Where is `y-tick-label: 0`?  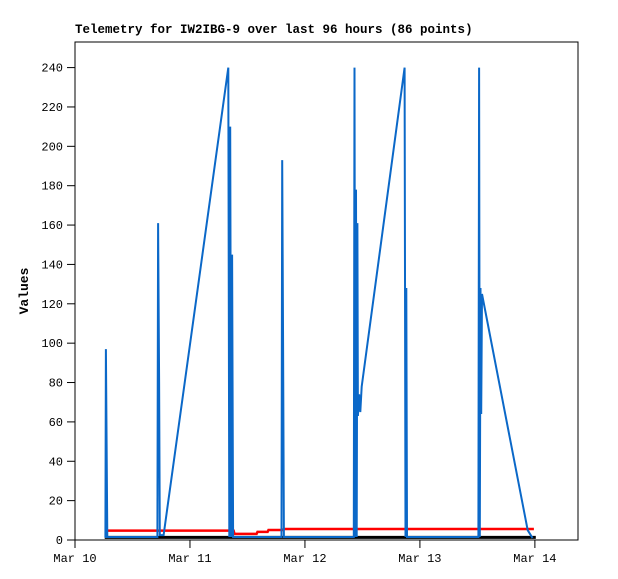
y-tick-label: 0 is located at coordinates (59, 541).